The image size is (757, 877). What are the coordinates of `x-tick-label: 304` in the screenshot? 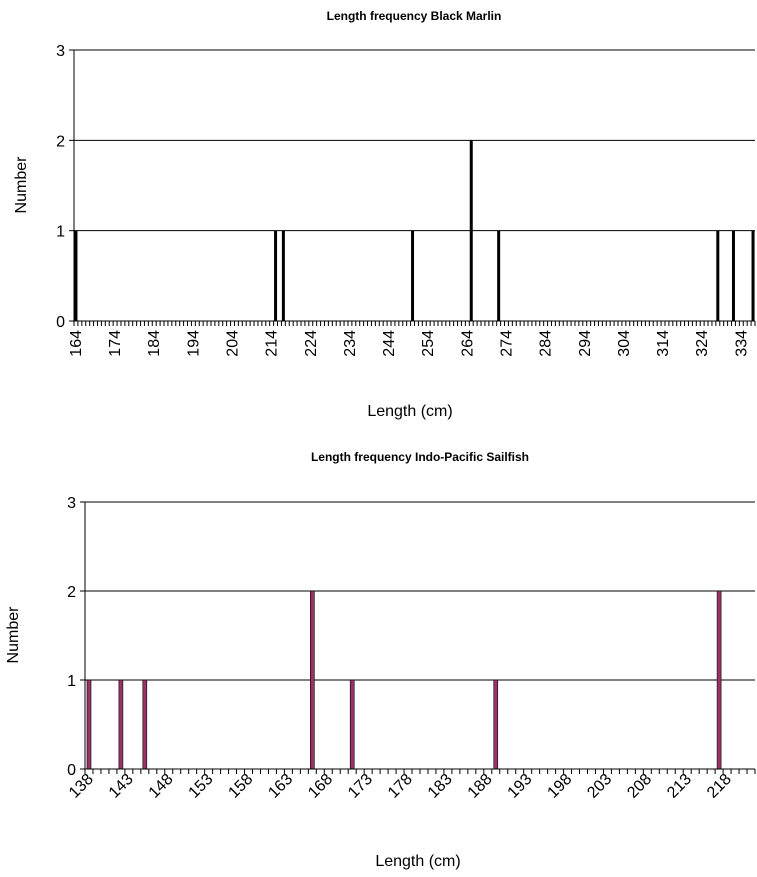 It's located at (624, 343).